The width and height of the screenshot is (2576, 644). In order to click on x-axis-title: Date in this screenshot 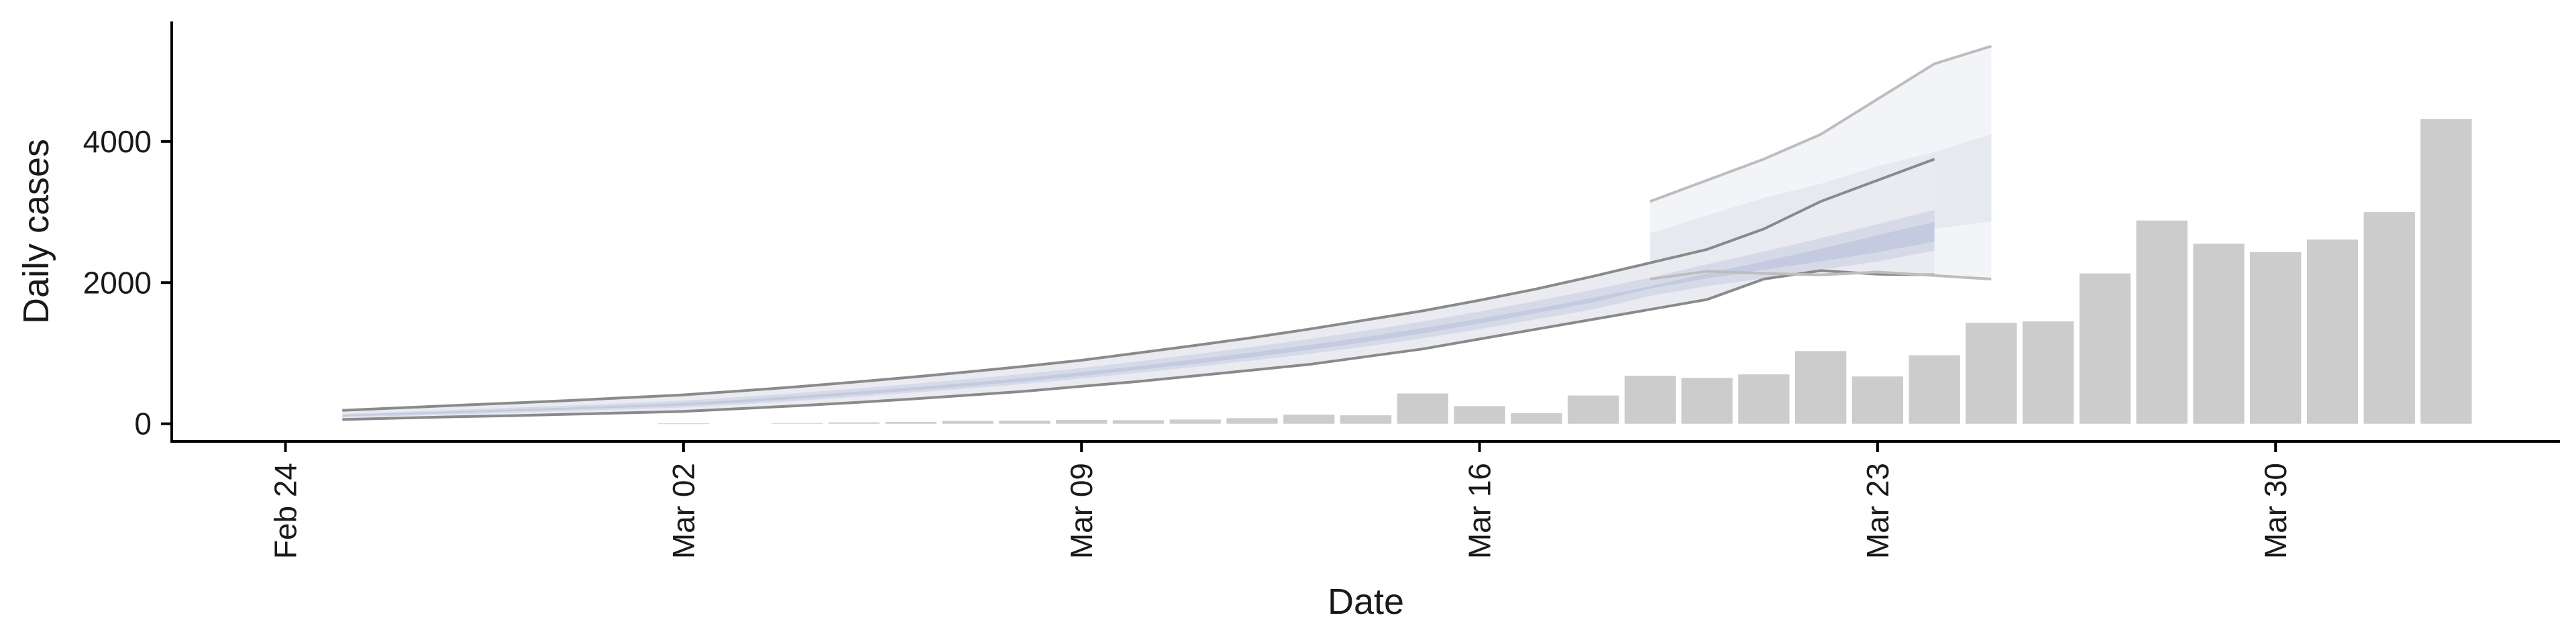, I will do `click(1366, 602)`.